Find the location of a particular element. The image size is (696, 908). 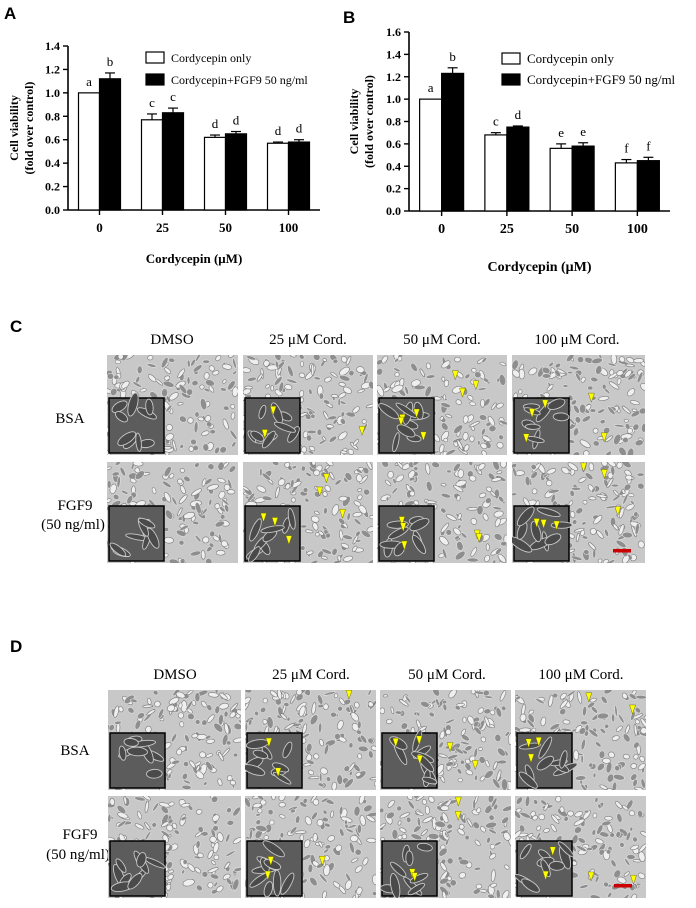

significance-letter: e is located at coordinates (583, 131).